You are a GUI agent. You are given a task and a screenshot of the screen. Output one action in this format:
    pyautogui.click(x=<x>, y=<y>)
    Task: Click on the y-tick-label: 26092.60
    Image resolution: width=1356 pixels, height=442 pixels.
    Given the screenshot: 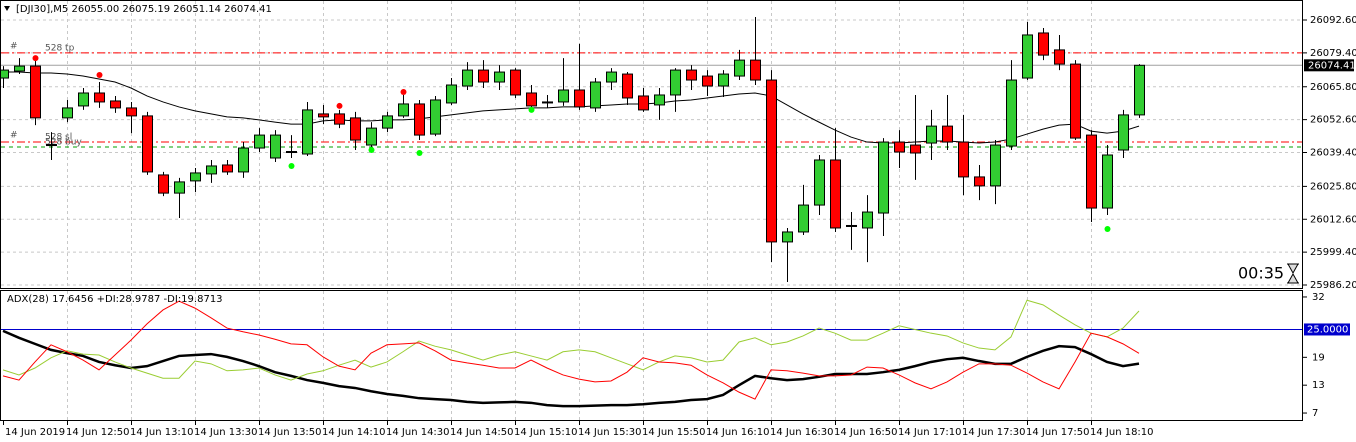 What is the action you would take?
    pyautogui.click(x=1333, y=20)
    